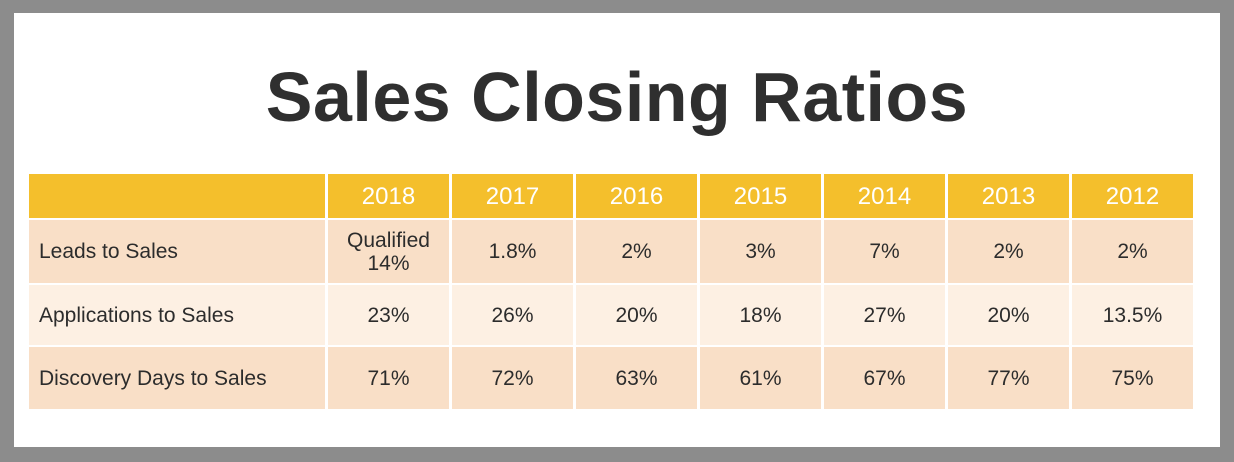 The height and width of the screenshot is (462, 1234). Describe the element at coordinates (177, 251) in the screenshot. I see `row-label: Leads to Sales` at that location.